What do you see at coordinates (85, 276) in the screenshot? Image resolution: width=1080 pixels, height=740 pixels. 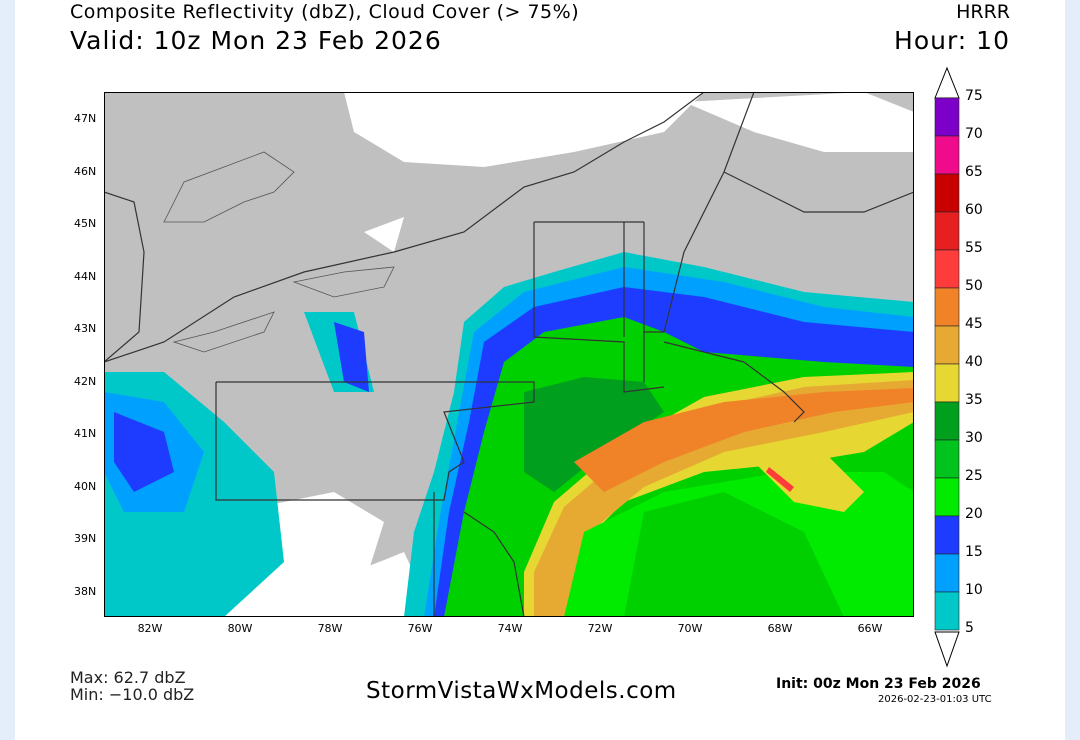 I see `lat-label: 44N` at bounding box center [85, 276].